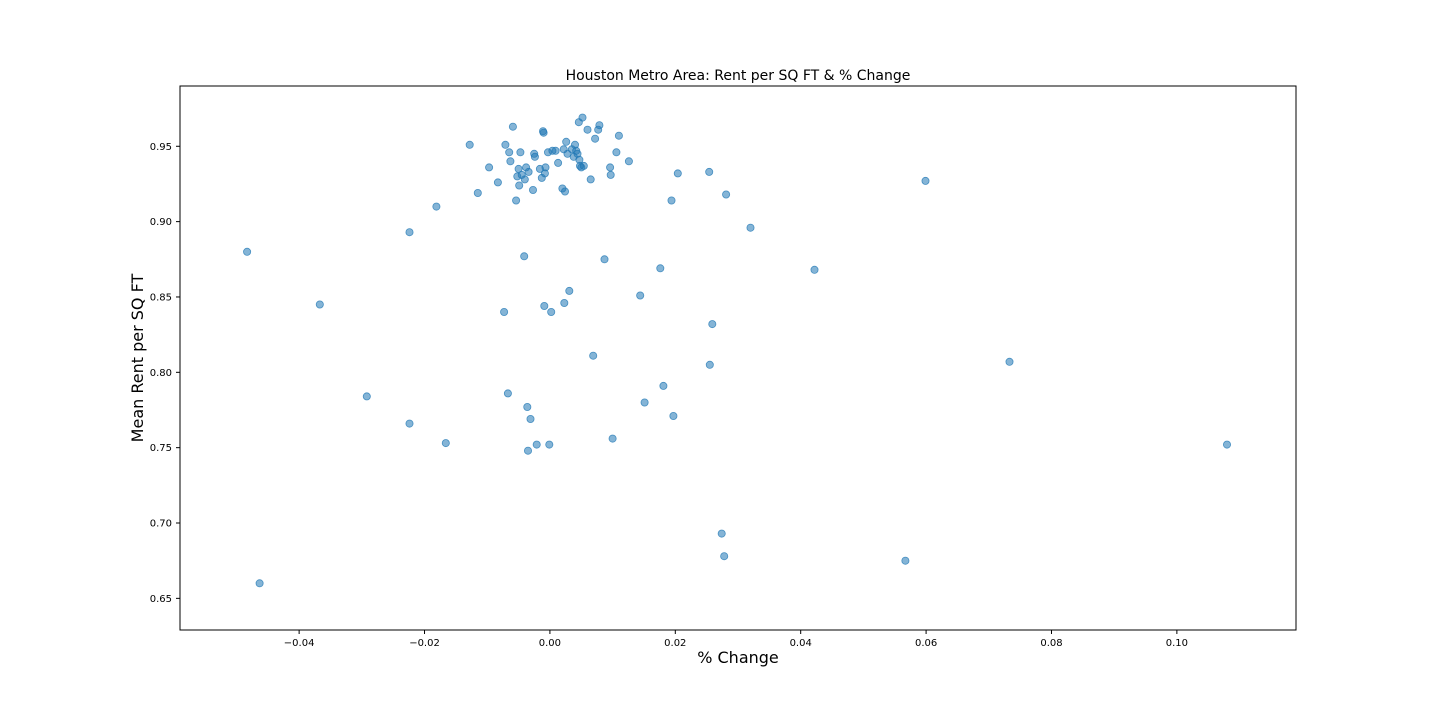  Describe the element at coordinates (424, 643) in the screenshot. I see `x-tick-label-1: −0.02` at that location.